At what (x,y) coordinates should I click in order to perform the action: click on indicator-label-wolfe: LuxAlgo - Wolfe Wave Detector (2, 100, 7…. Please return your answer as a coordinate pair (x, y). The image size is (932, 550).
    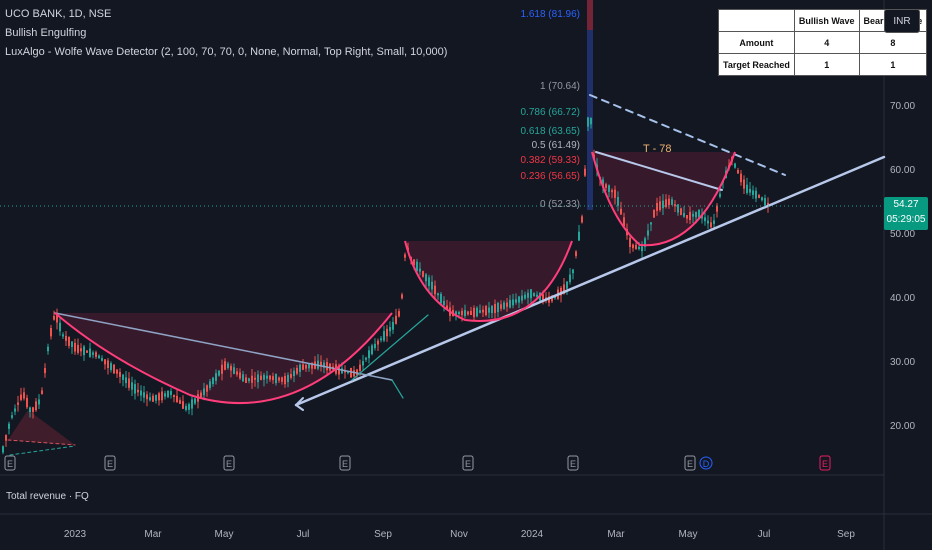
    Looking at the image, I should click on (226, 52).